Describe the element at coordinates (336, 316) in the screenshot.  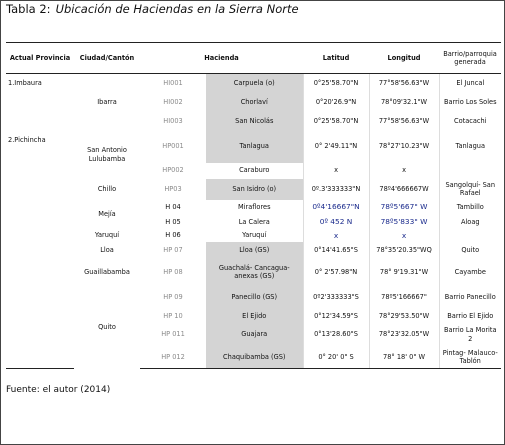
I see `latitude-cell: 0°12'34.59"S` at that location.